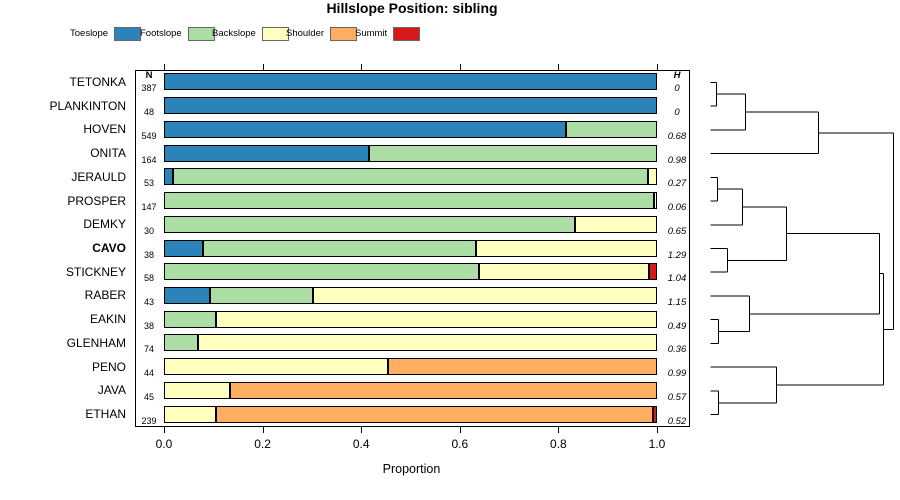 The width and height of the screenshot is (900, 500). I want to click on chart-title: Hillslope Position: sibling, so click(412, 8).